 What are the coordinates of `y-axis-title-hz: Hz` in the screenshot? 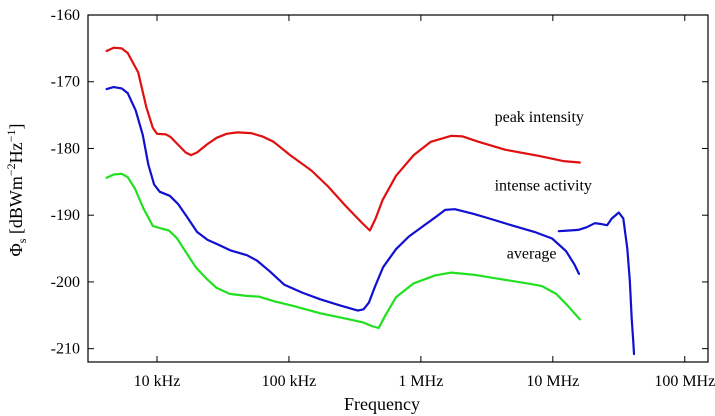 It's located at (16, 152).